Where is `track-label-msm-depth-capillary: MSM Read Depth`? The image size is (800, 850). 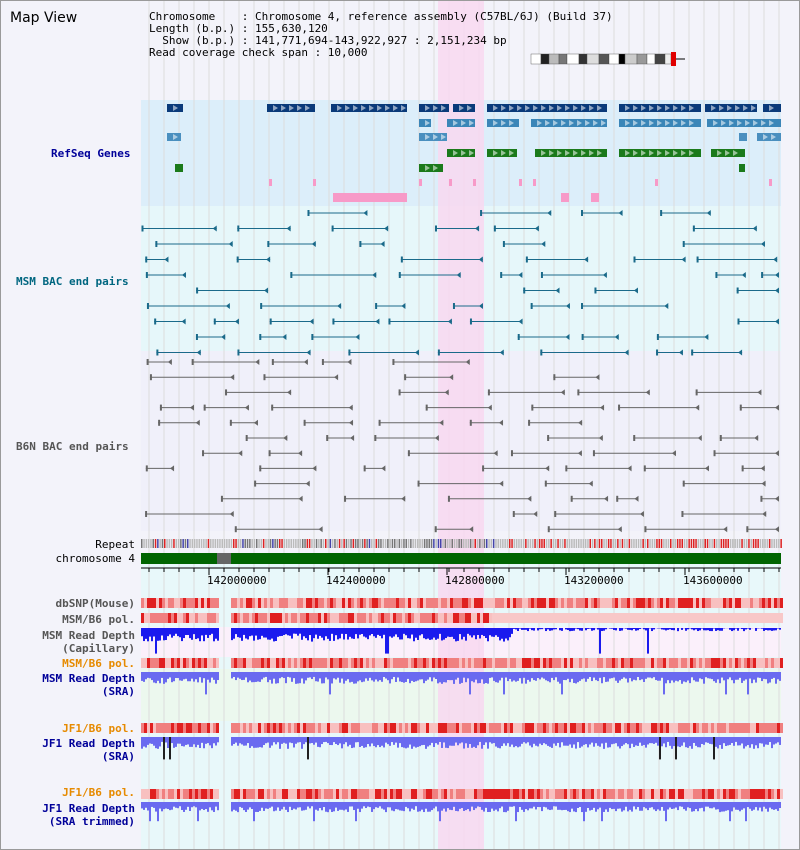
track-label-msm-depth-capillary: MSM Read Depth is located at coordinates (88, 635).